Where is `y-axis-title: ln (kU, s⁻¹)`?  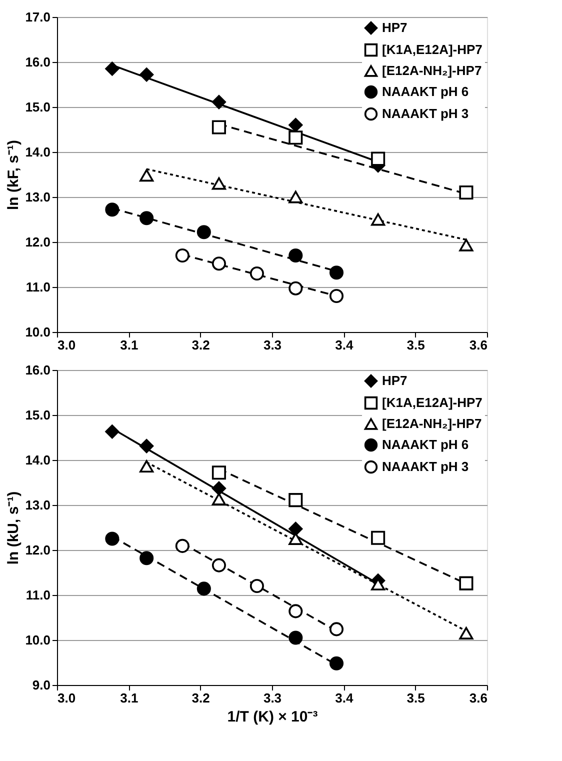 y-axis-title: ln (kU, s⁻¹) is located at coordinates (13, 528).